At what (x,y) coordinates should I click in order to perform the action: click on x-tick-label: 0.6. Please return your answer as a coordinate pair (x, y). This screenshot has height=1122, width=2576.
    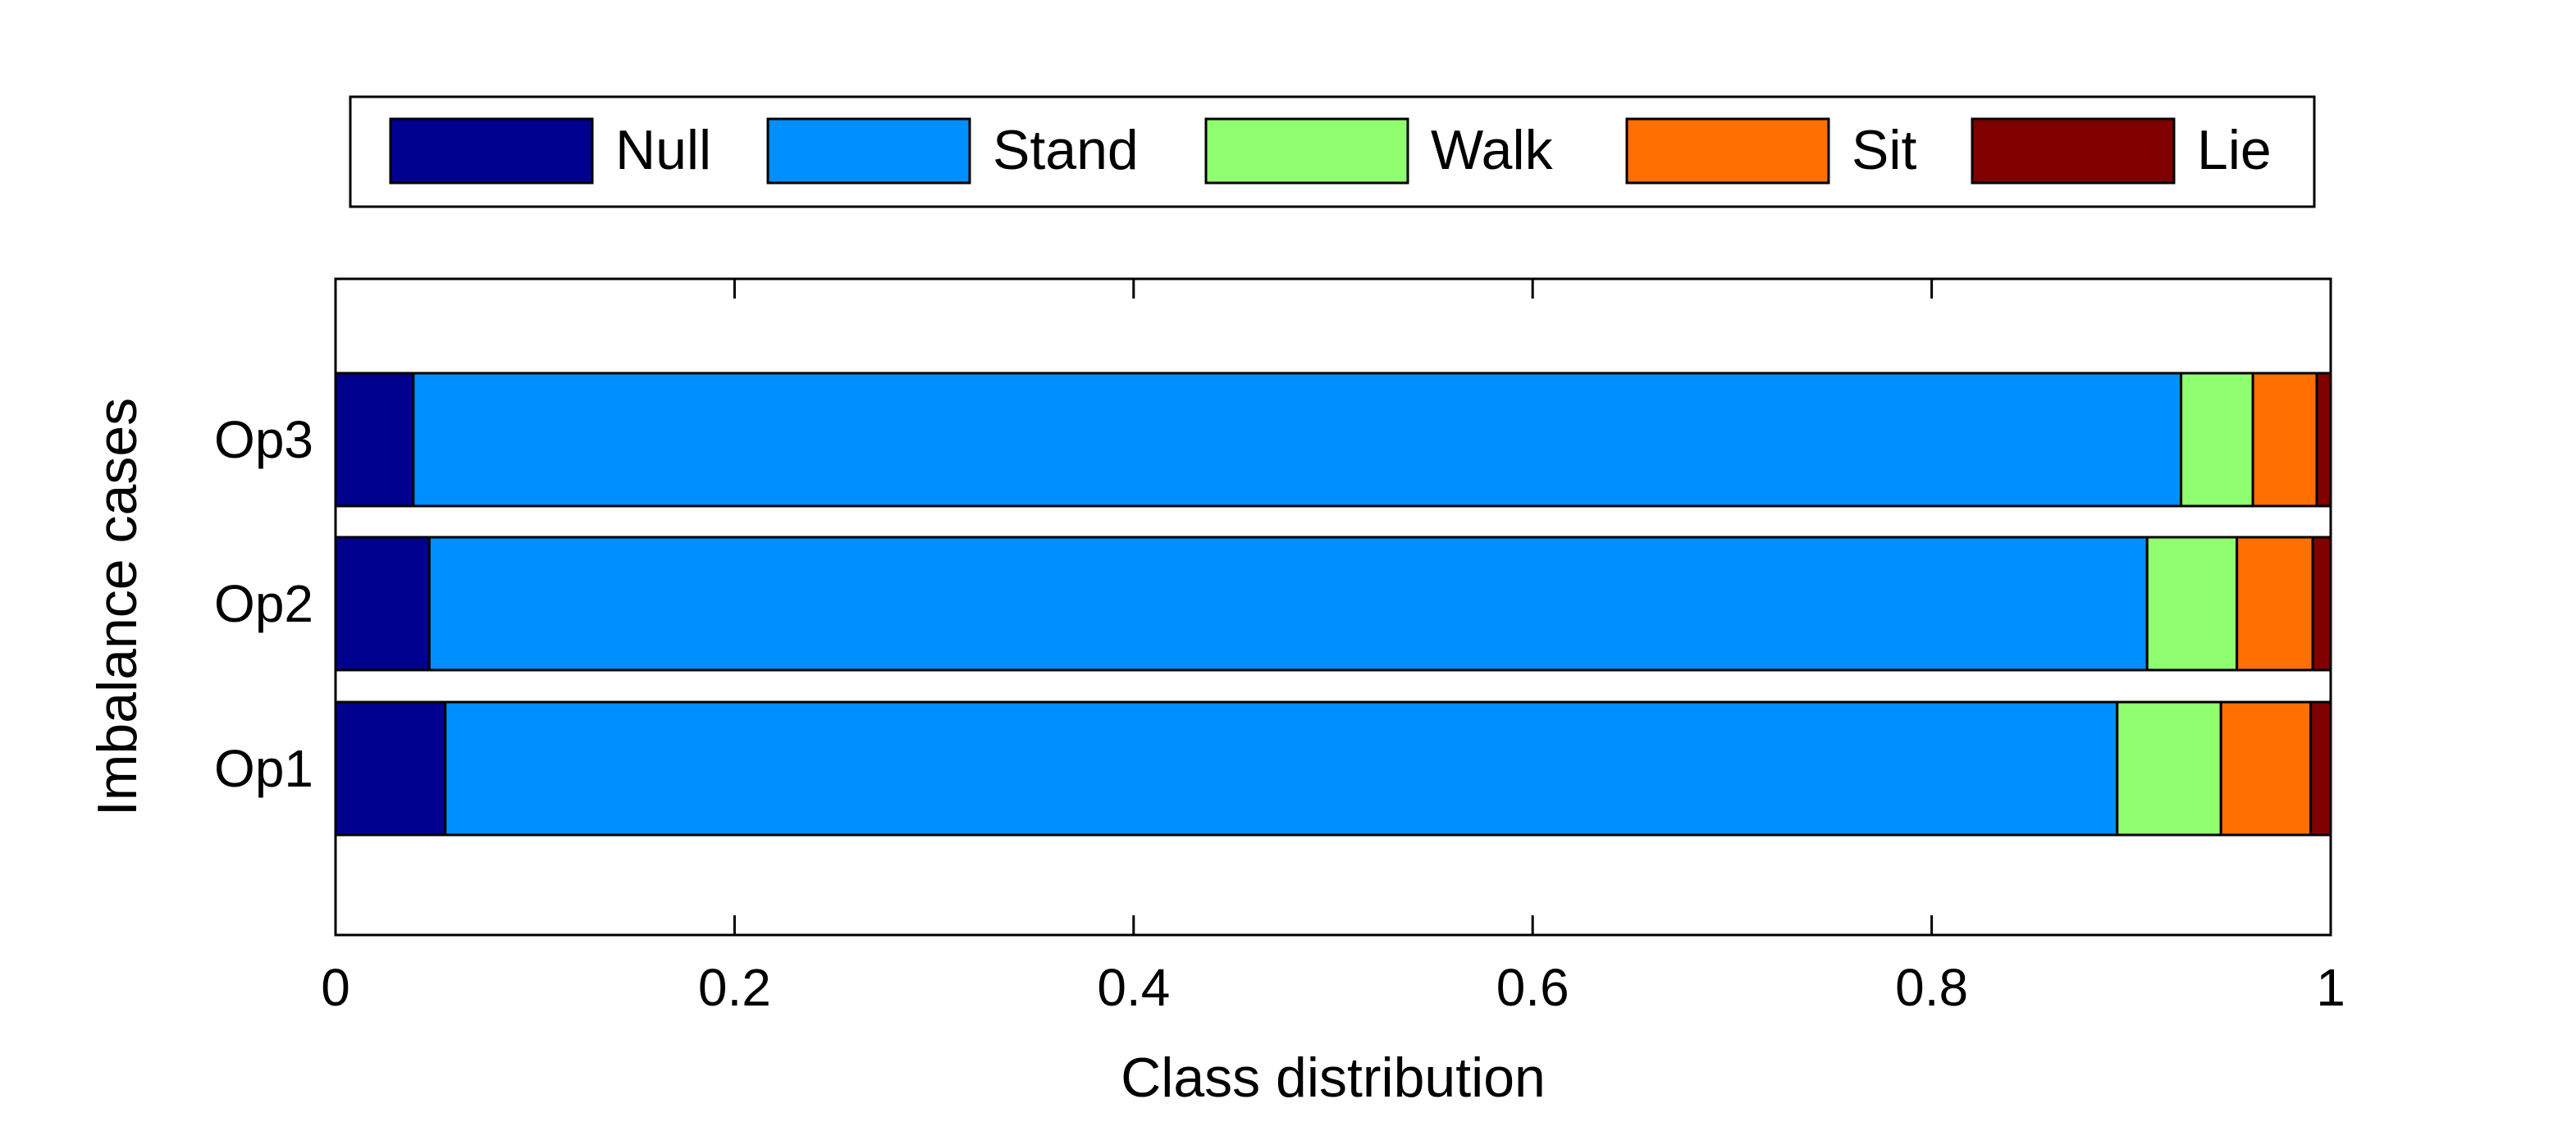
    Looking at the image, I should click on (1533, 987).